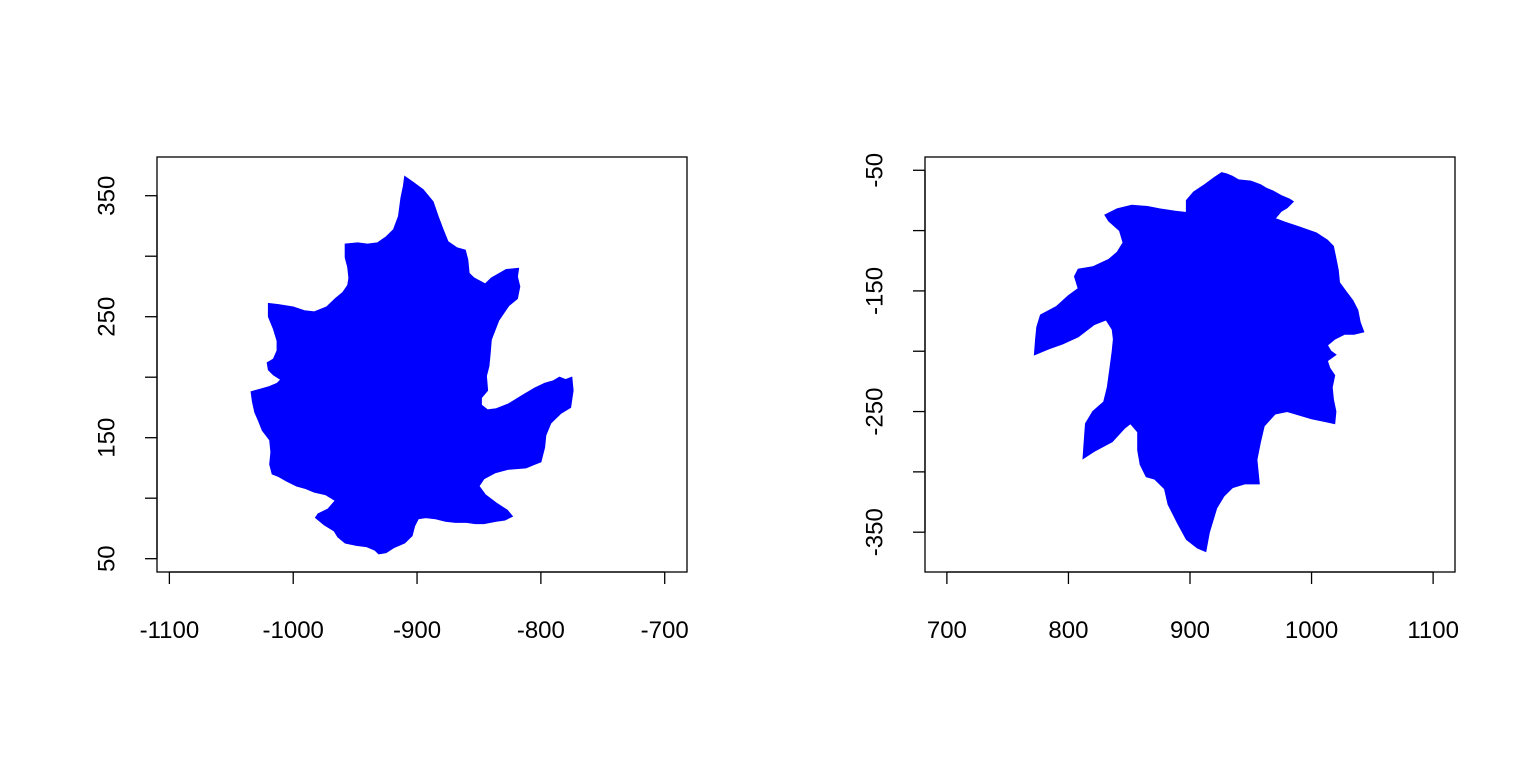 This screenshot has height=768, width=1536. I want to click on y-tick-label-right: -50, so click(875, 170).